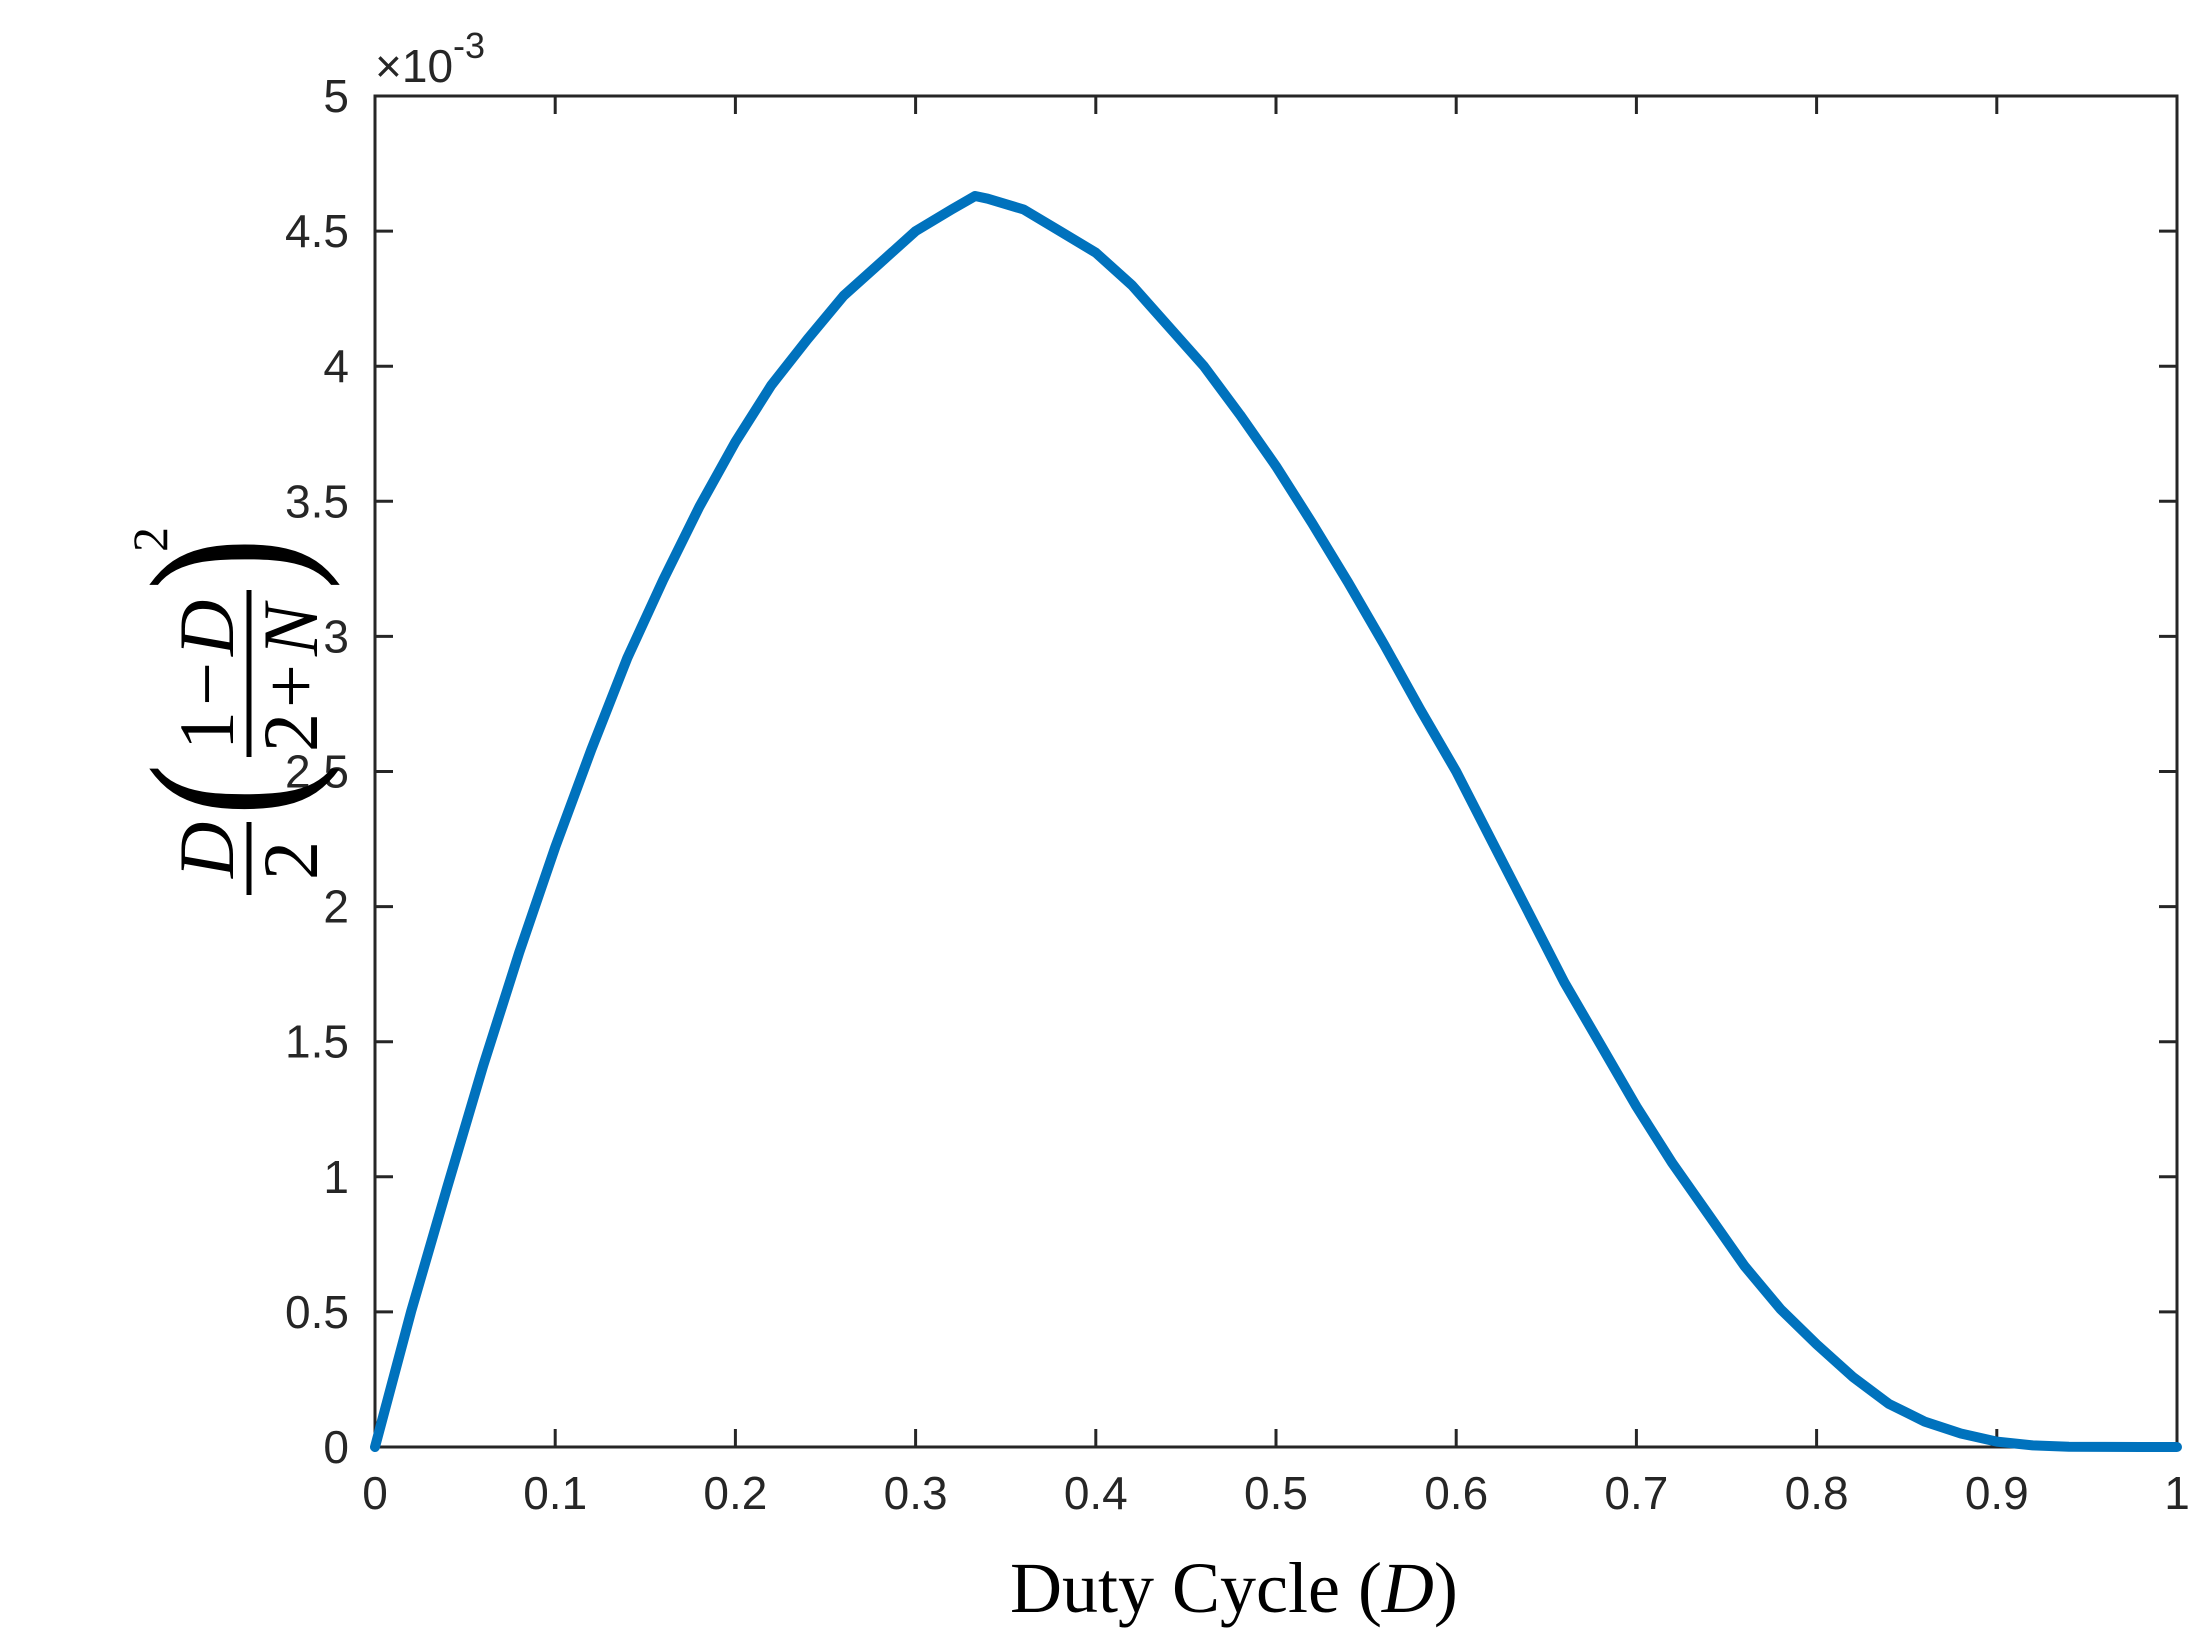 The image size is (2212, 1645). What do you see at coordinates (150, 539) in the screenshot?
I see `y-label-exponent: 2` at bounding box center [150, 539].